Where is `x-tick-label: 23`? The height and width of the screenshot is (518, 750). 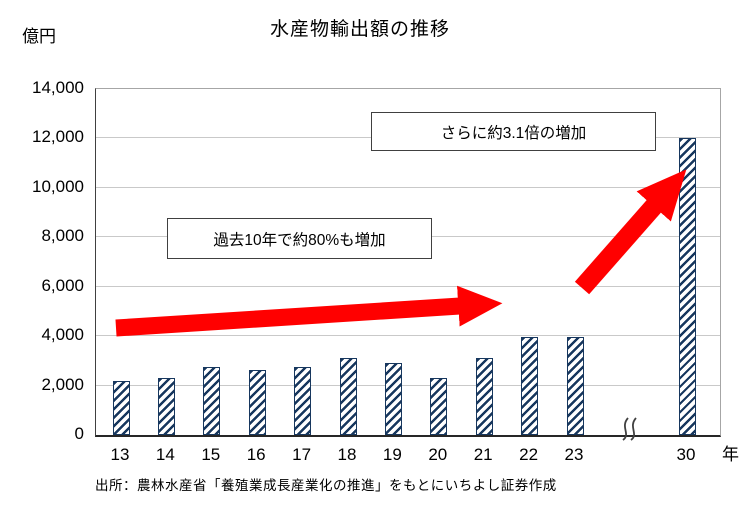
x-tick-label: 23 is located at coordinates (574, 454).